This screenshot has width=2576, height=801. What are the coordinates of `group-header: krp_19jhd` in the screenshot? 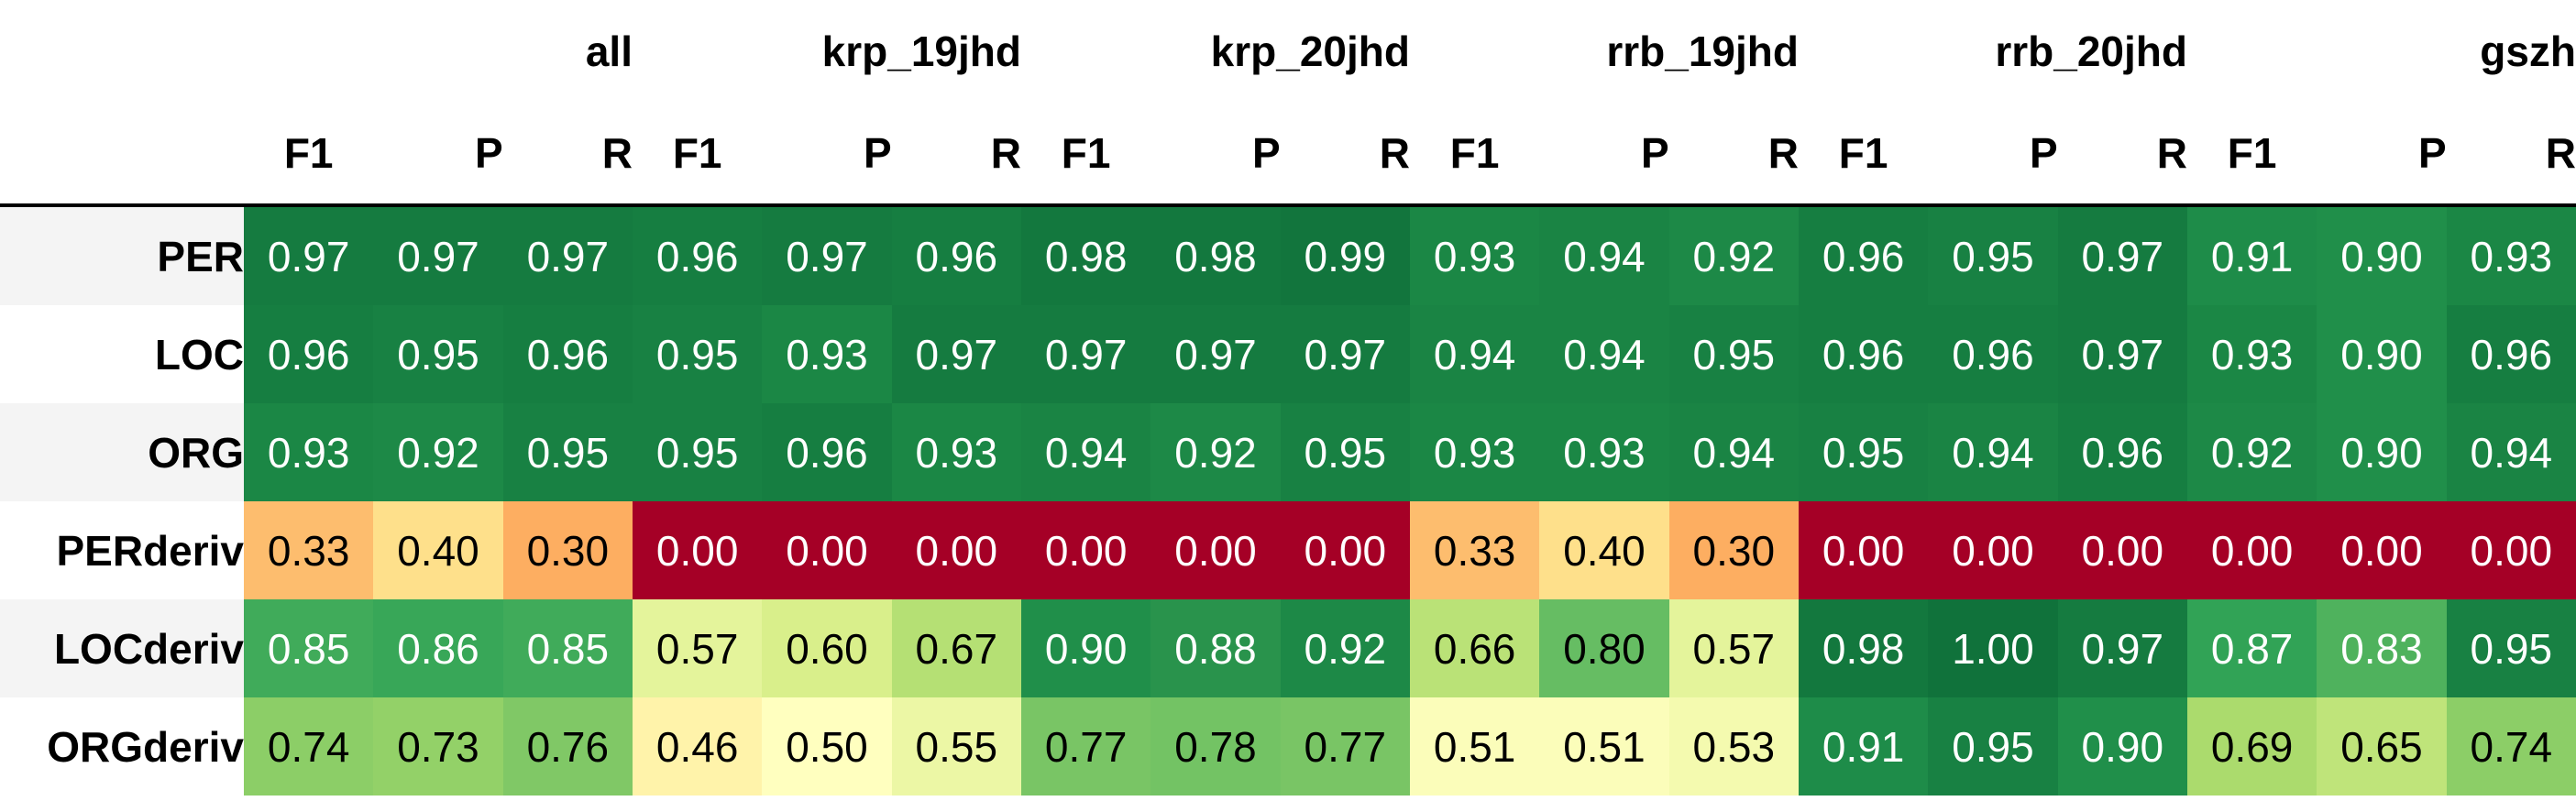 It's located at (921, 51).